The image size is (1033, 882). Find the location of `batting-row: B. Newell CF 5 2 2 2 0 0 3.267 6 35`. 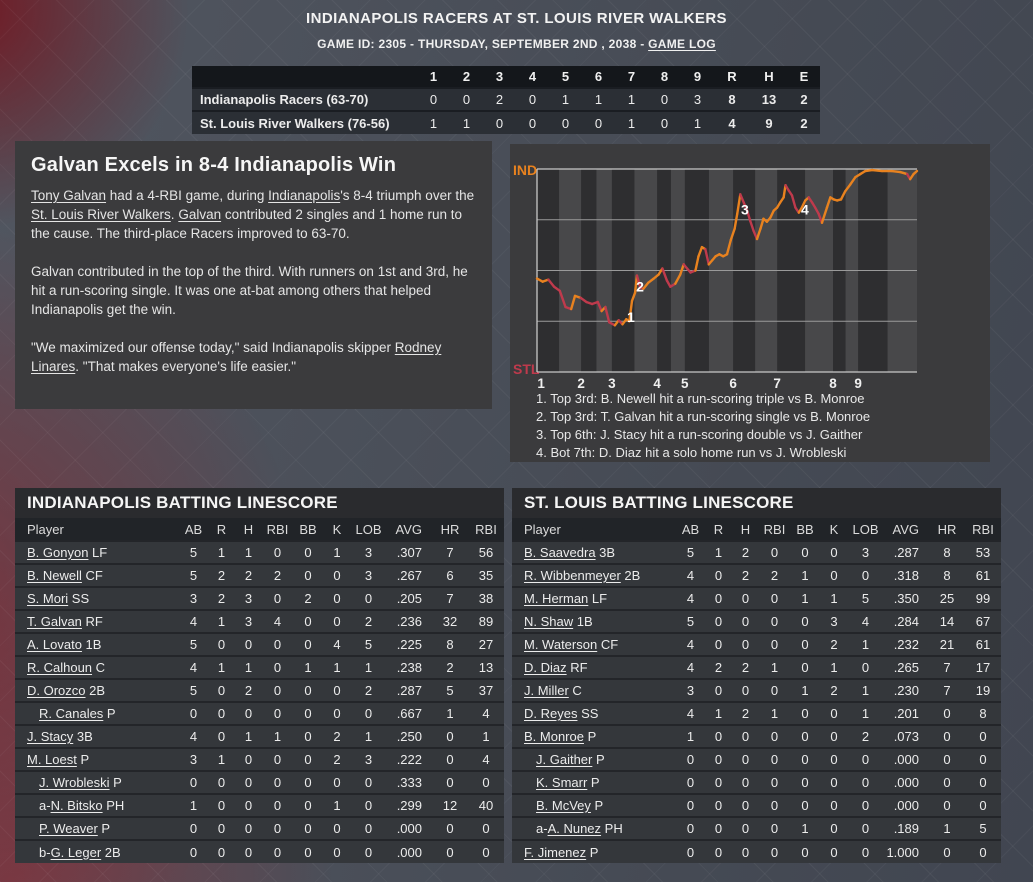

batting-row: B. Newell CF 5 2 2 2 0 0 3.267 6 35 is located at coordinates (259, 575).